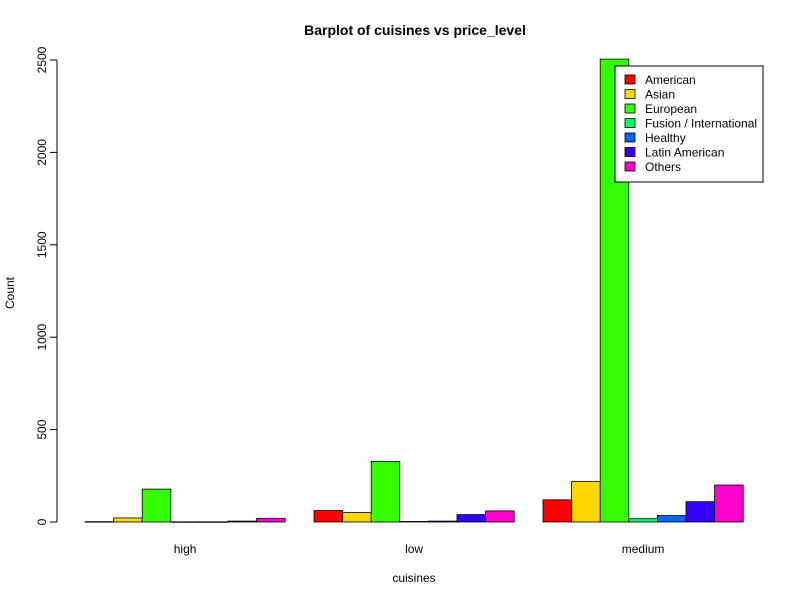  Describe the element at coordinates (665, 138) in the screenshot. I see `legend-label: Healthy` at that location.